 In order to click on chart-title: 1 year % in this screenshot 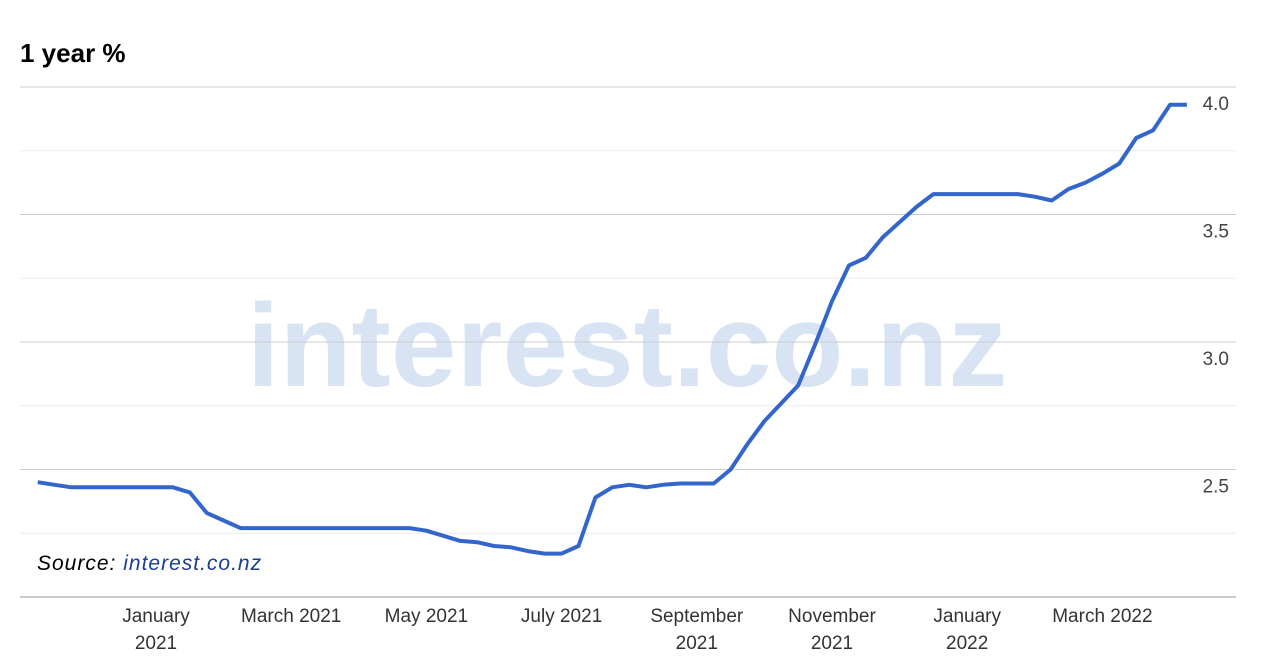, I will do `click(73, 53)`.